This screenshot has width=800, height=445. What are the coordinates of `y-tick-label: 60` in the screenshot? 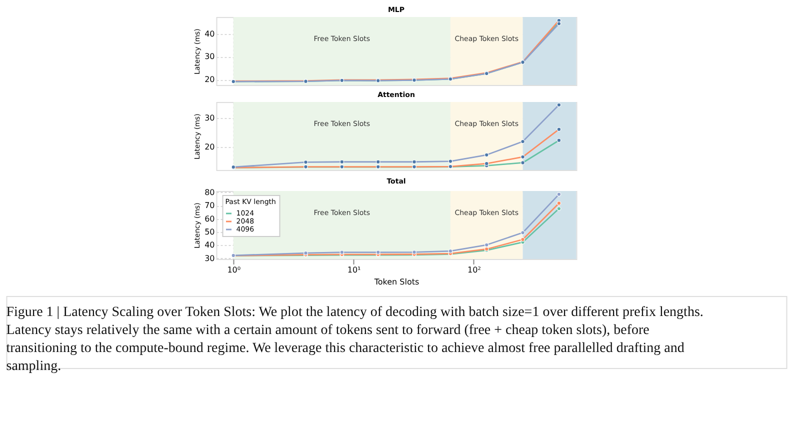 It's located at (209, 219).